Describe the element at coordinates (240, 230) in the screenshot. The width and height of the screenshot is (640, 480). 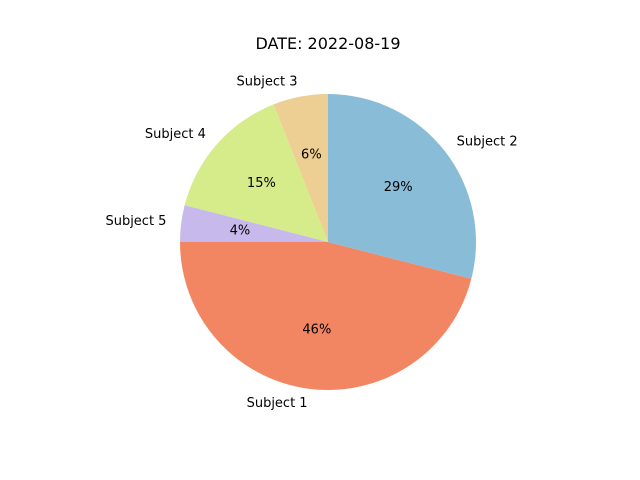
I see `percent-label-subject-5: 4%` at that location.